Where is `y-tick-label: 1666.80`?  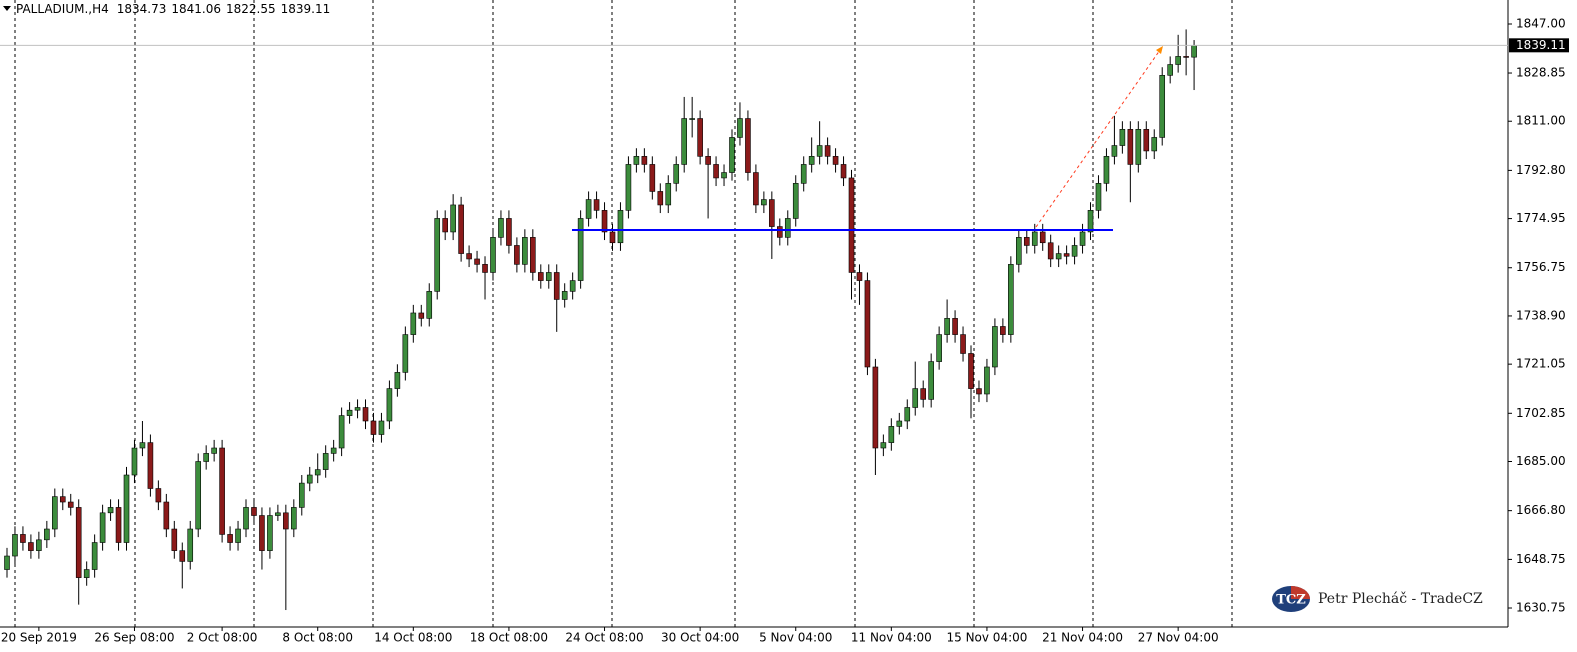 y-tick-label: 1666.80 is located at coordinates (1541, 510).